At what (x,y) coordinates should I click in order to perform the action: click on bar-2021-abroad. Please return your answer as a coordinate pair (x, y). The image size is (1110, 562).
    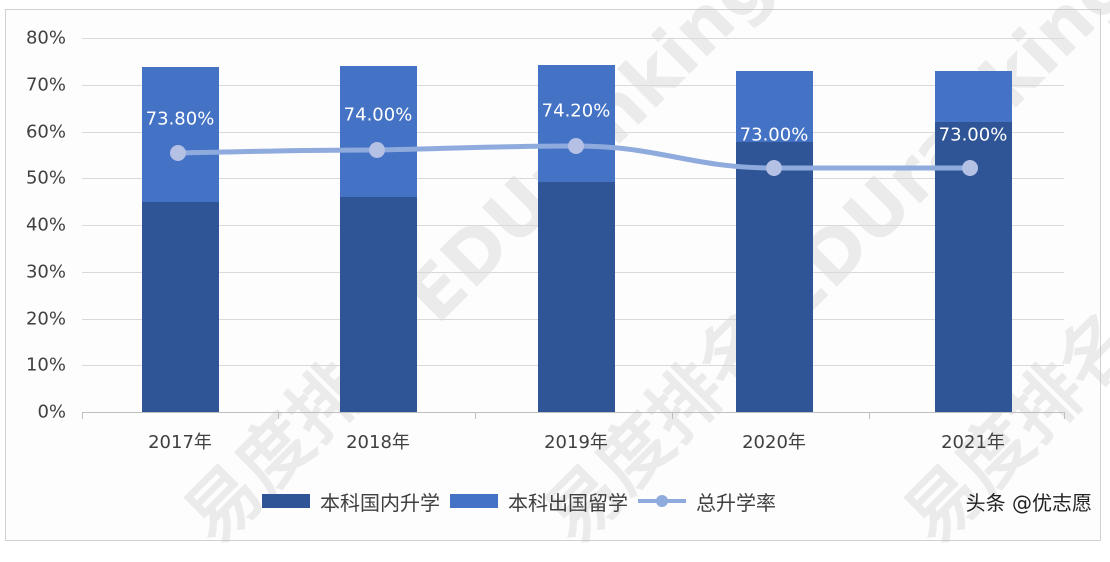
    Looking at the image, I should click on (973, 96).